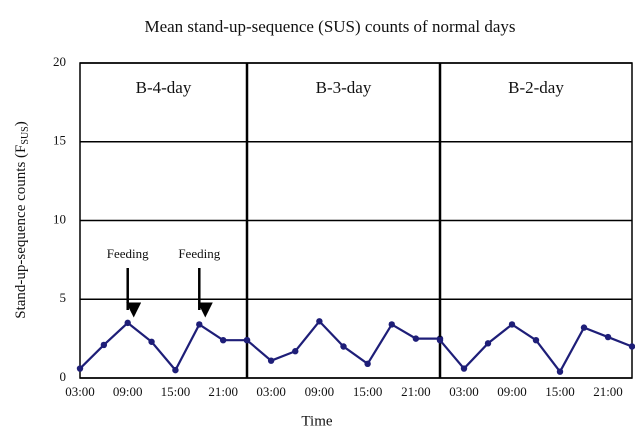  I want to click on y-axis-label-part: ), so click(21, 123).